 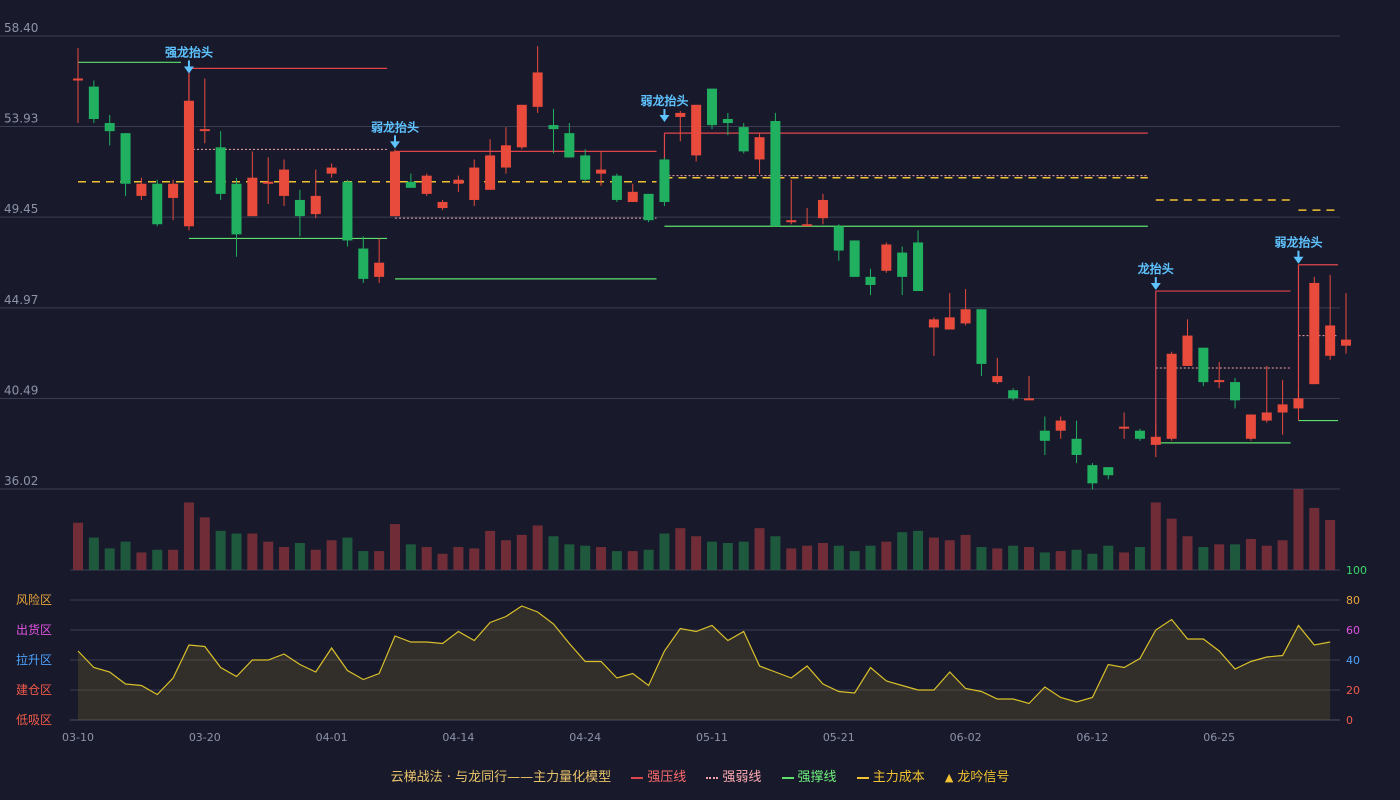 What do you see at coordinates (817, 777) in the screenshot?
I see `legend-label-support: 强撑线` at bounding box center [817, 777].